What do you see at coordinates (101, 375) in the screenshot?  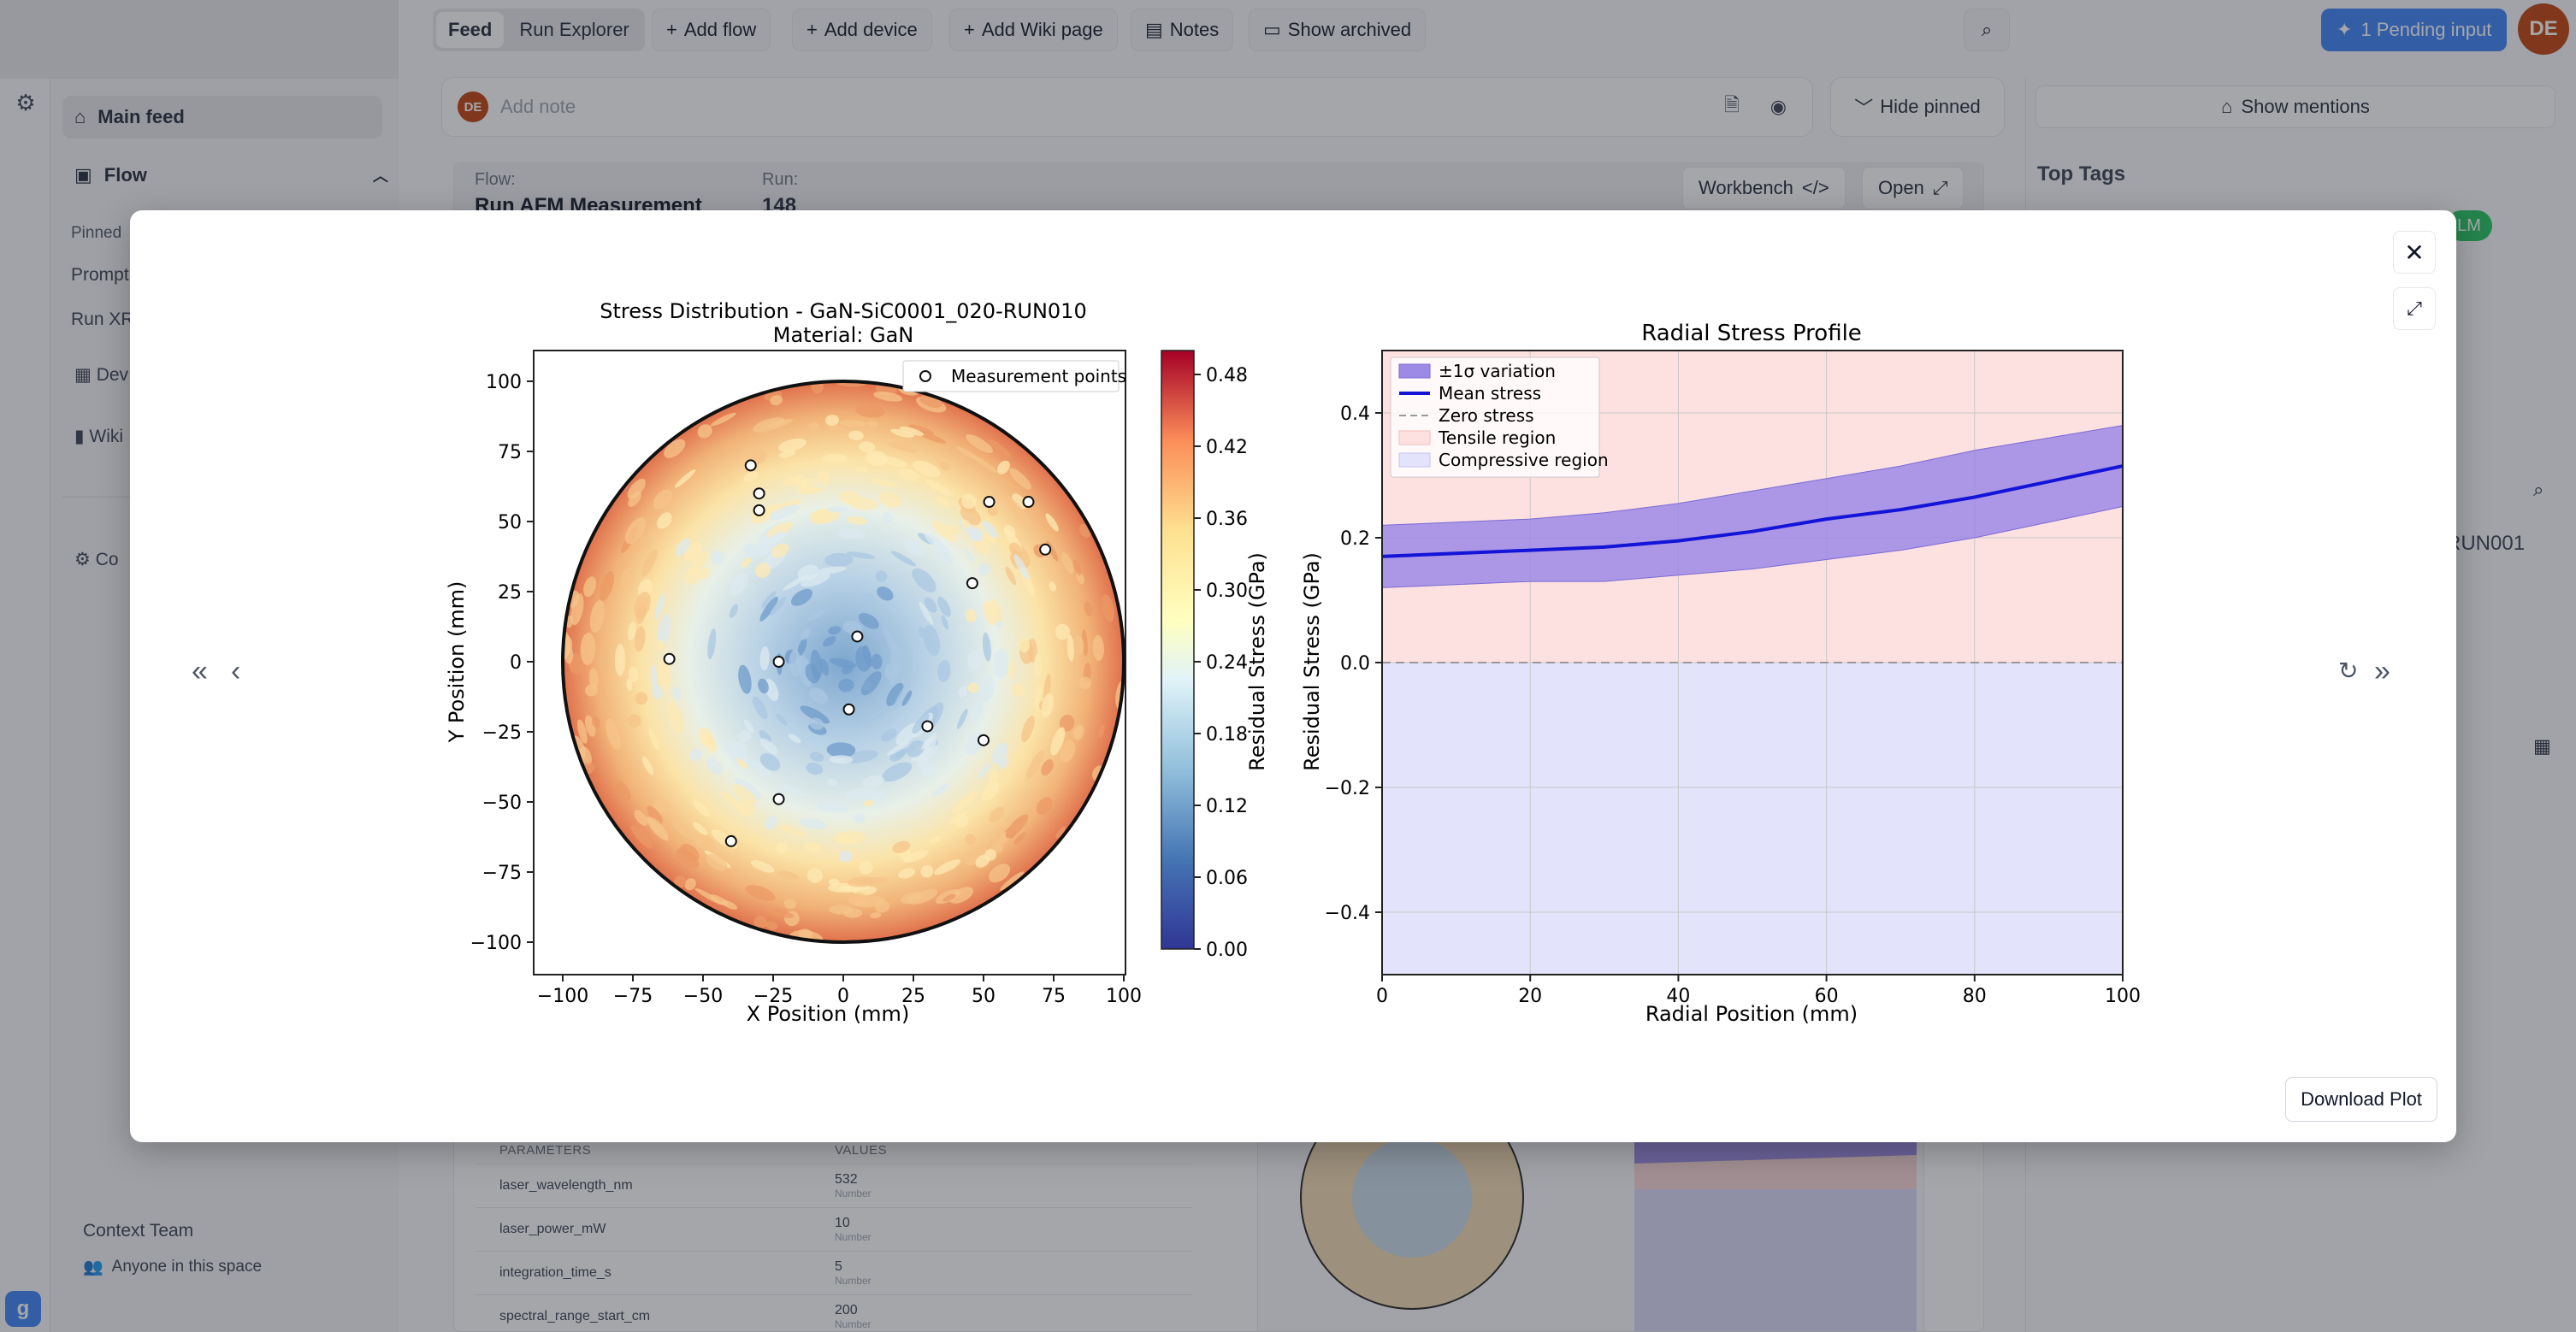 I see `sidebar-item-devices: ▦ Dev` at bounding box center [101, 375].